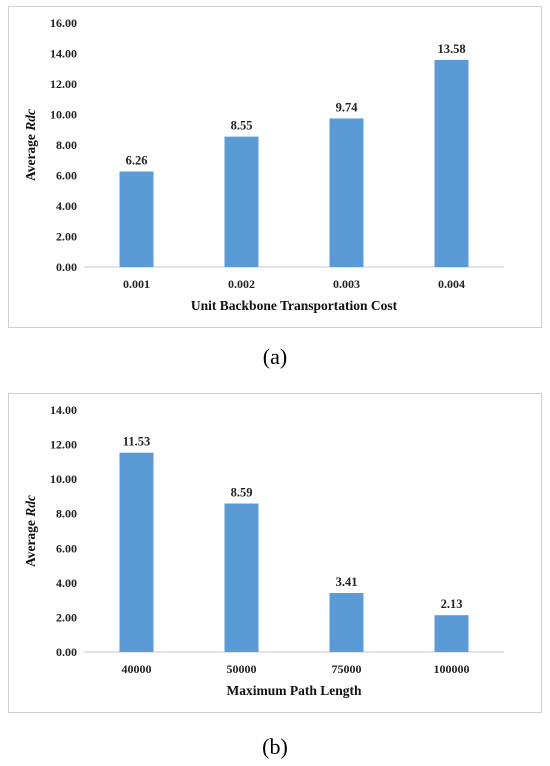 Image resolution: width=550 pixels, height=766 pixels. I want to click on data-label: 8.59, so click(242, 493).